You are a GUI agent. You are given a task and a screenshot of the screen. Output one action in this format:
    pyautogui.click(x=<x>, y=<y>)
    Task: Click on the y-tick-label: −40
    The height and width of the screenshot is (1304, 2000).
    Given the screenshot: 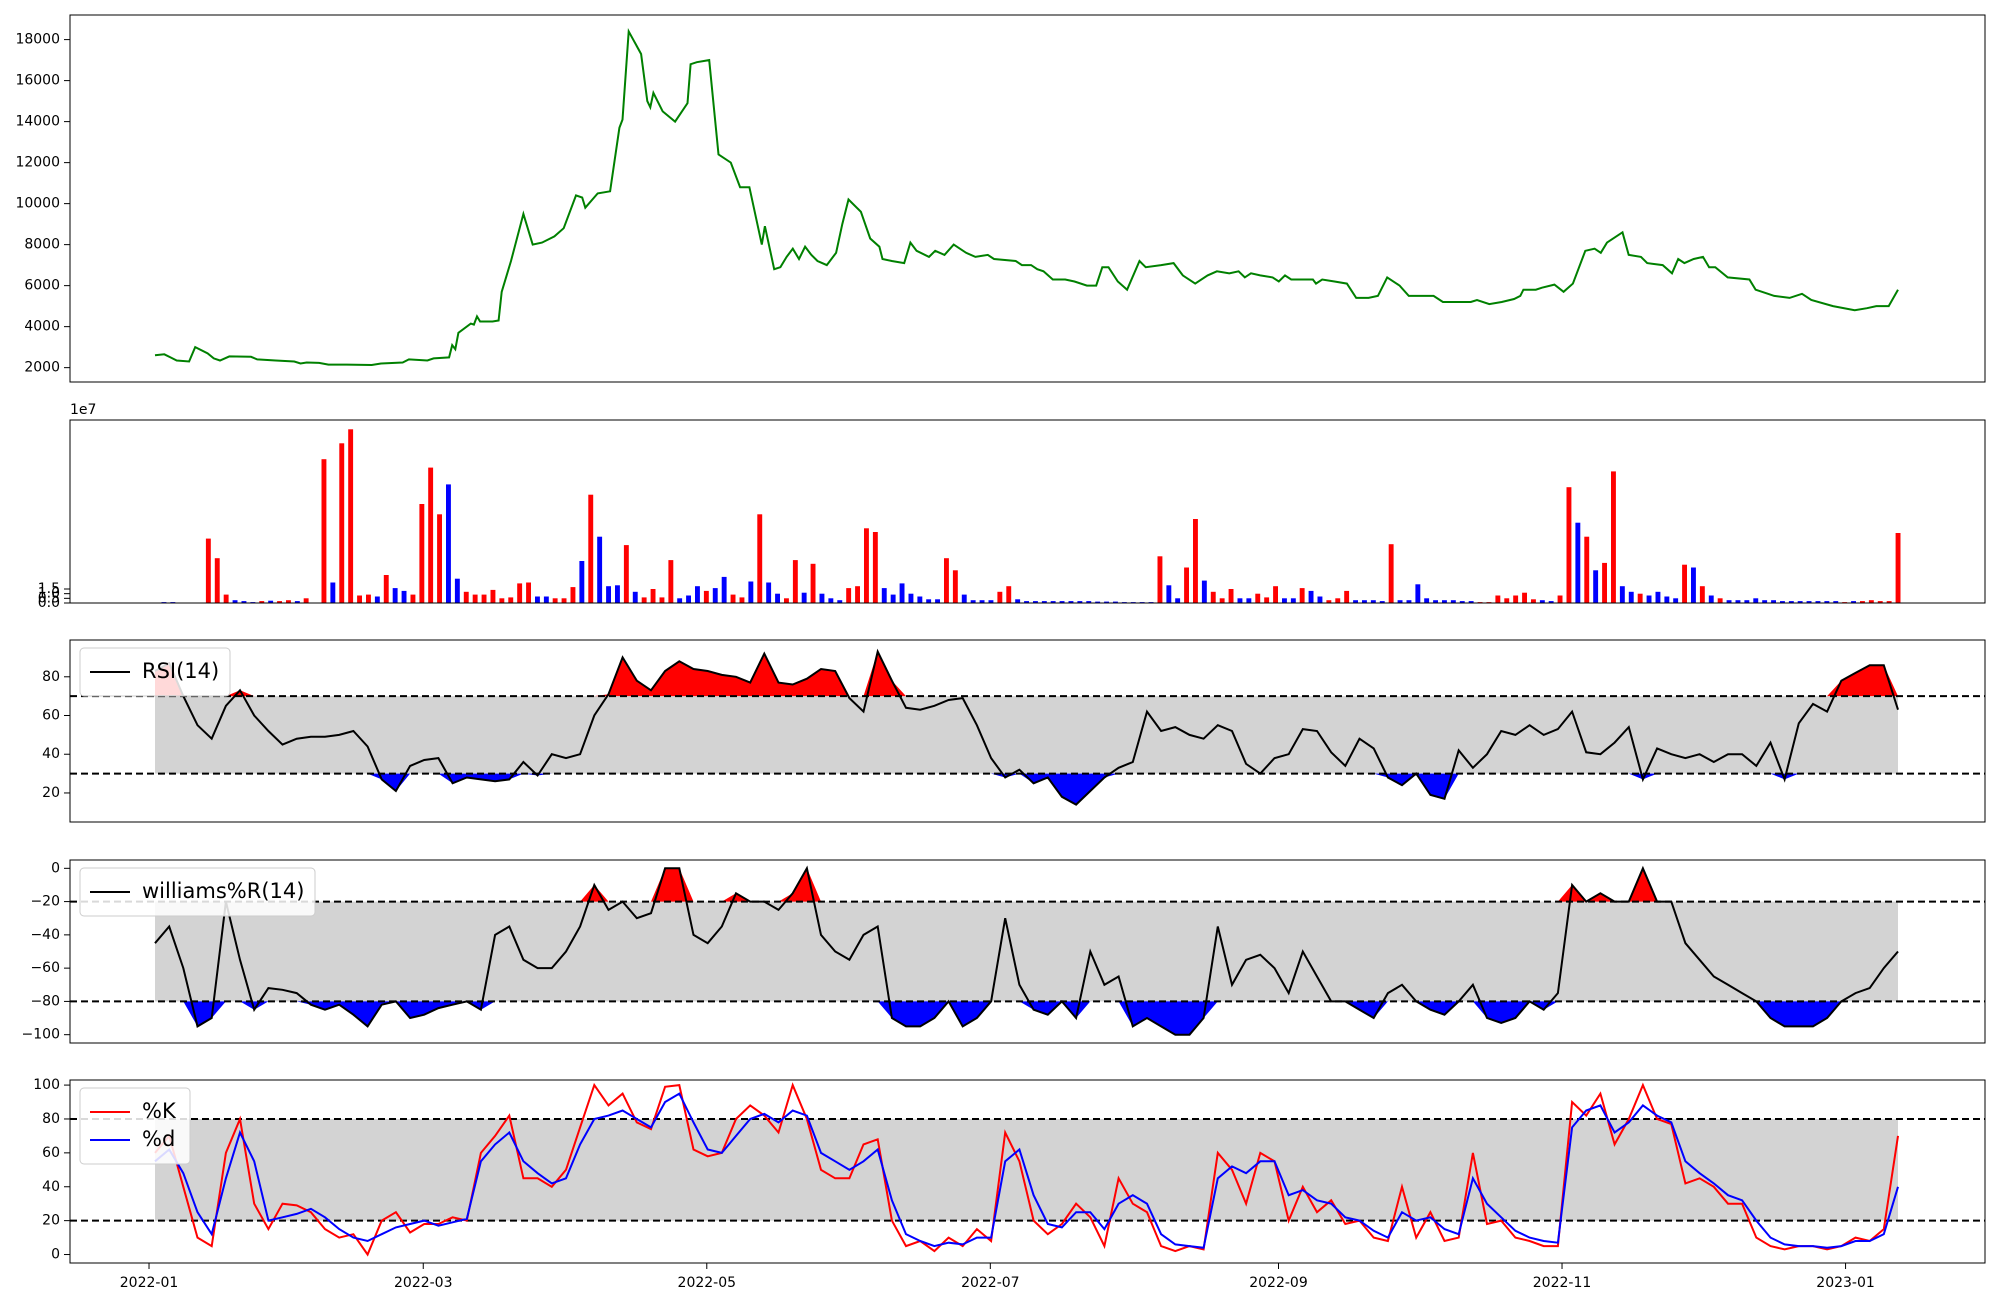 What is the action you would take?
    pyautogui.click(x=45, y=935)
    